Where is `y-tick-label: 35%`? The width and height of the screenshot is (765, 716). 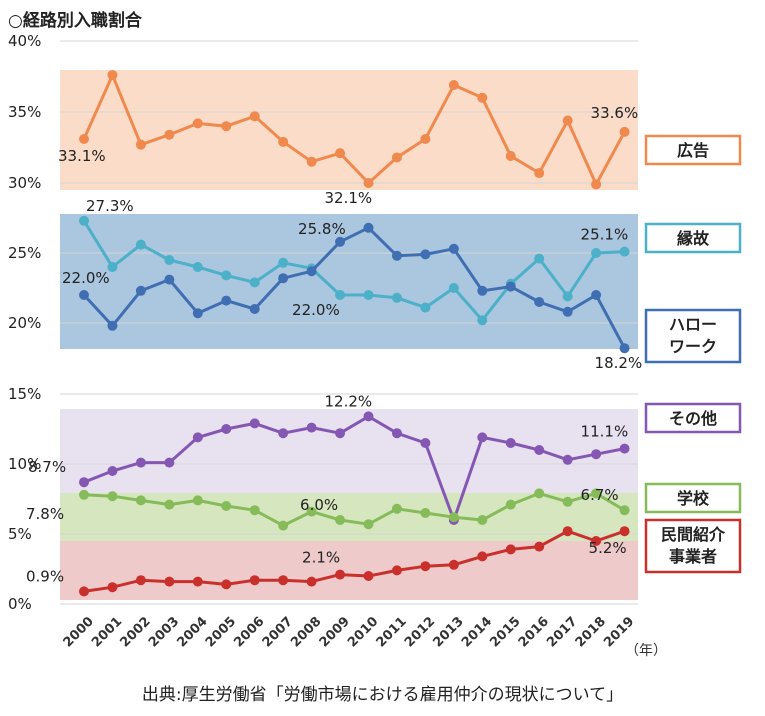 y-tick-label: 35% is located at coordinates (24, 112).